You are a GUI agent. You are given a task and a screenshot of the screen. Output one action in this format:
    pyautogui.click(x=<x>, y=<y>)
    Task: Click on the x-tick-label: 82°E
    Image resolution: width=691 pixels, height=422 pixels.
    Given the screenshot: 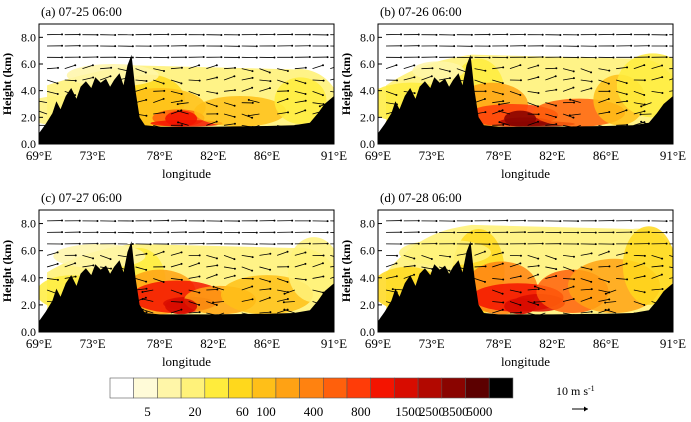 What is the action you would take?
    pyautogui.click(x=213, y=155)
    